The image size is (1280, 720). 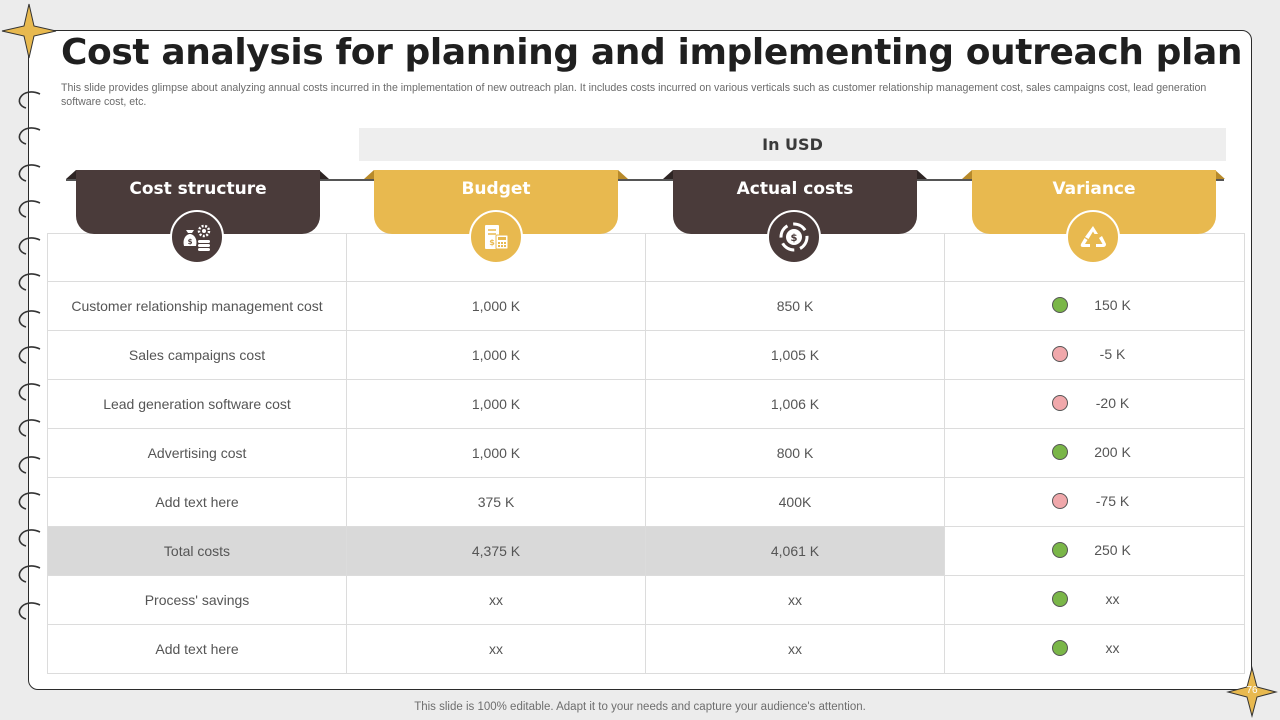 I want to click on table-row: Advertising cost 1,000 K 800 K 200 K, so click(x=646, y=453).